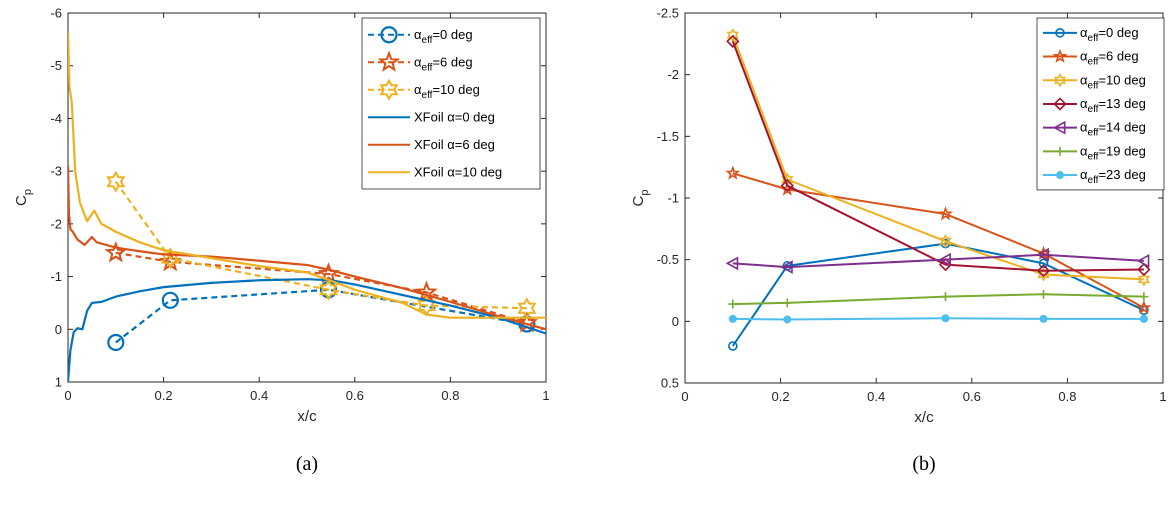 The height and width of the screenshot is (506, 1171). What do you see at coordinates (670, 383) in the screenshot?
I see `y-tick-label: 0.5` at bounding box center [670, 383].